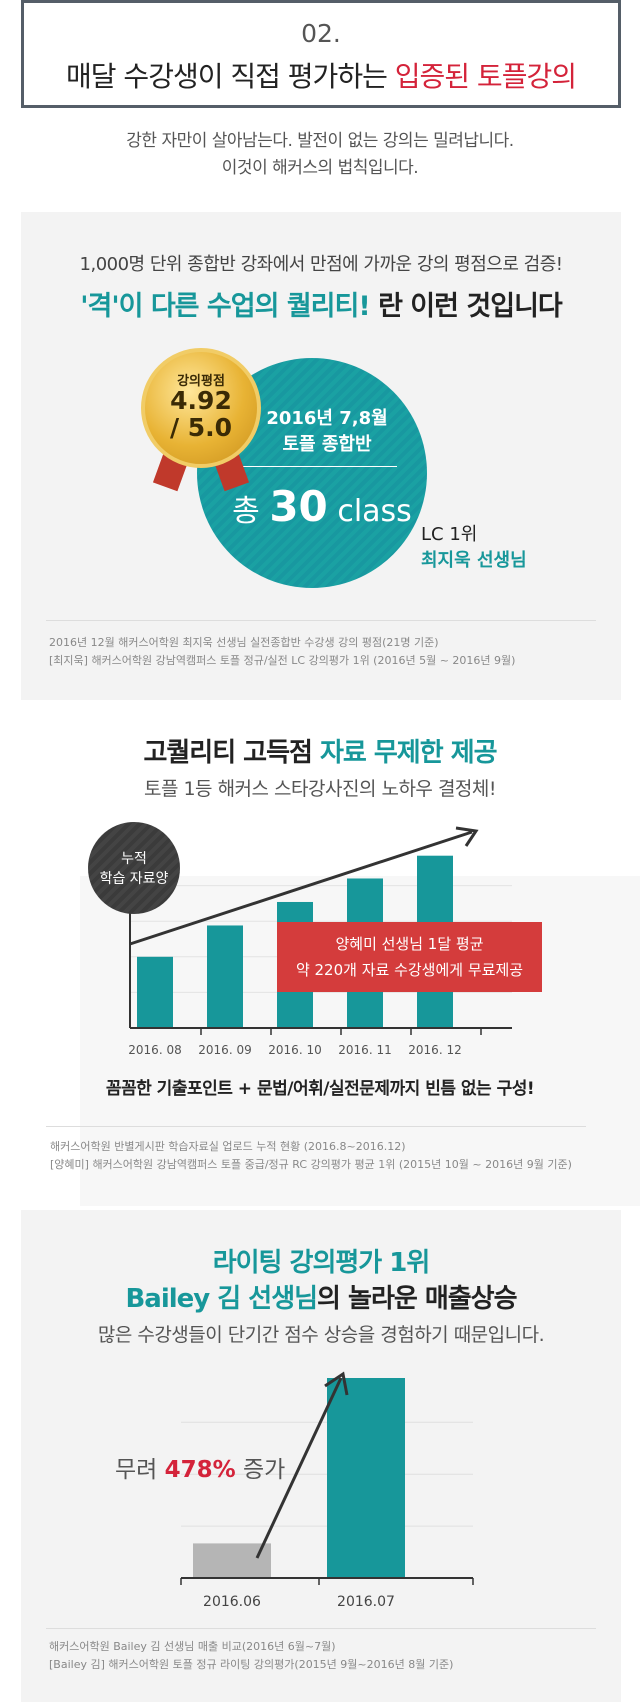  What do you see at coordinates (134, 859) in the screenshot?
I see `circle-line-1: 누적` at bounding box center [134, 859].